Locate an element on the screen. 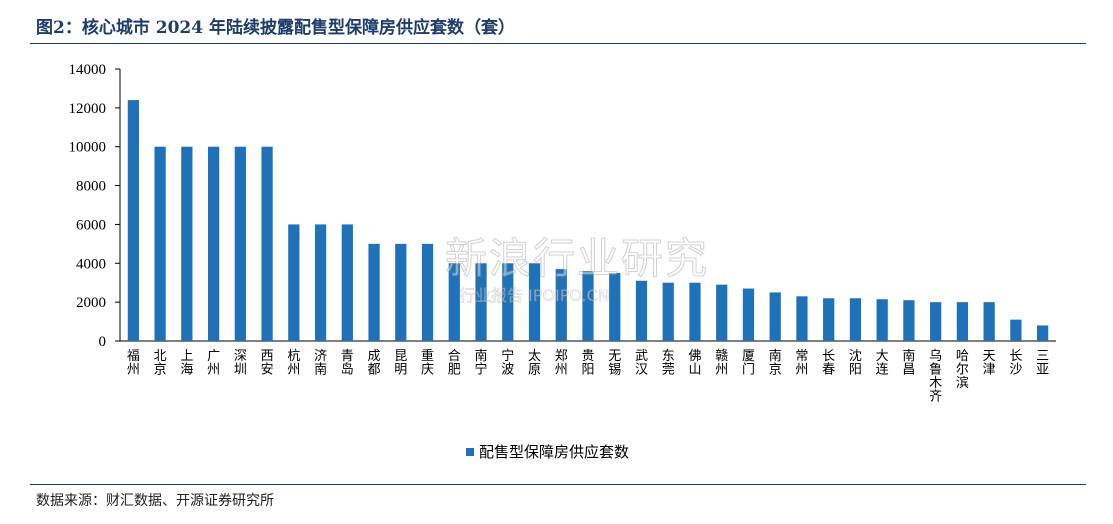 The width and height of the screenshot is (1113, 524). x-tick-label: 哈尔滨 is located at coordinates (962, 370).